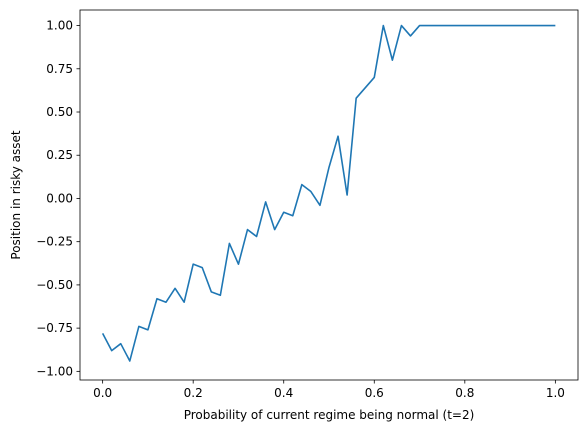  Describe the element at coordinates (54, 242) in the screenshot. I see `y-tick-label: −0.25` at that location.